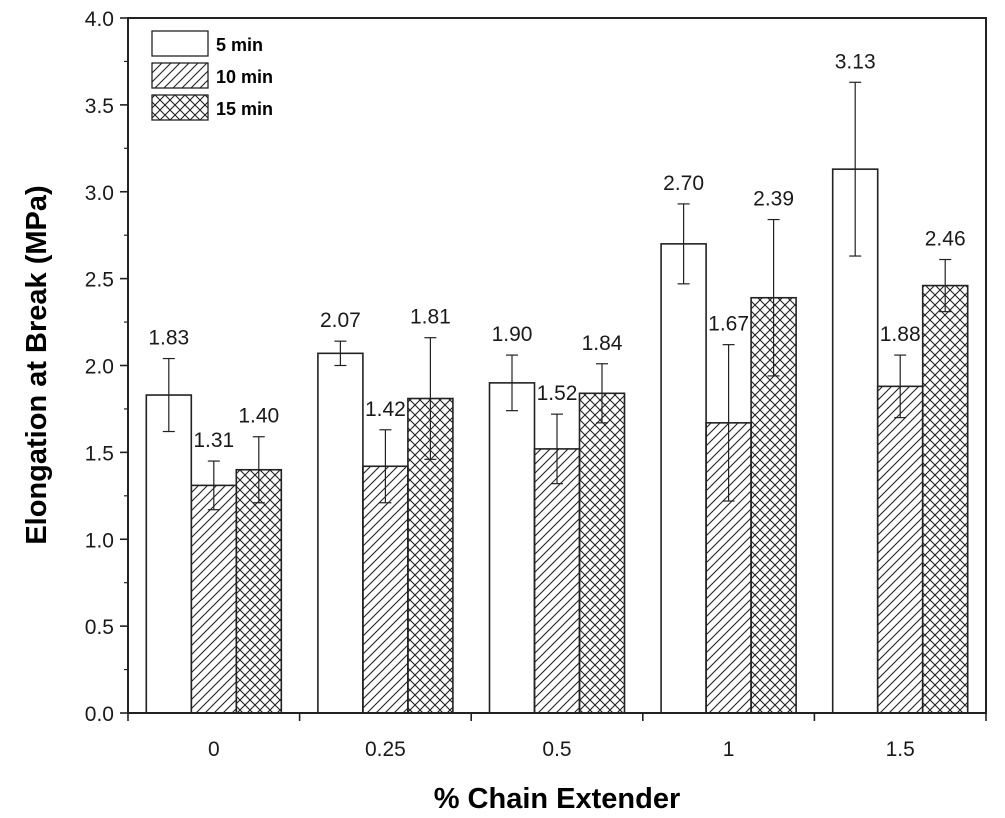 The height and width of the screenshot is (818, 1005). What do you see at coordinates (557, 581) in the screenshot?
I see `bar-cat-0-5-10-min` at bounding box center [557, 581].